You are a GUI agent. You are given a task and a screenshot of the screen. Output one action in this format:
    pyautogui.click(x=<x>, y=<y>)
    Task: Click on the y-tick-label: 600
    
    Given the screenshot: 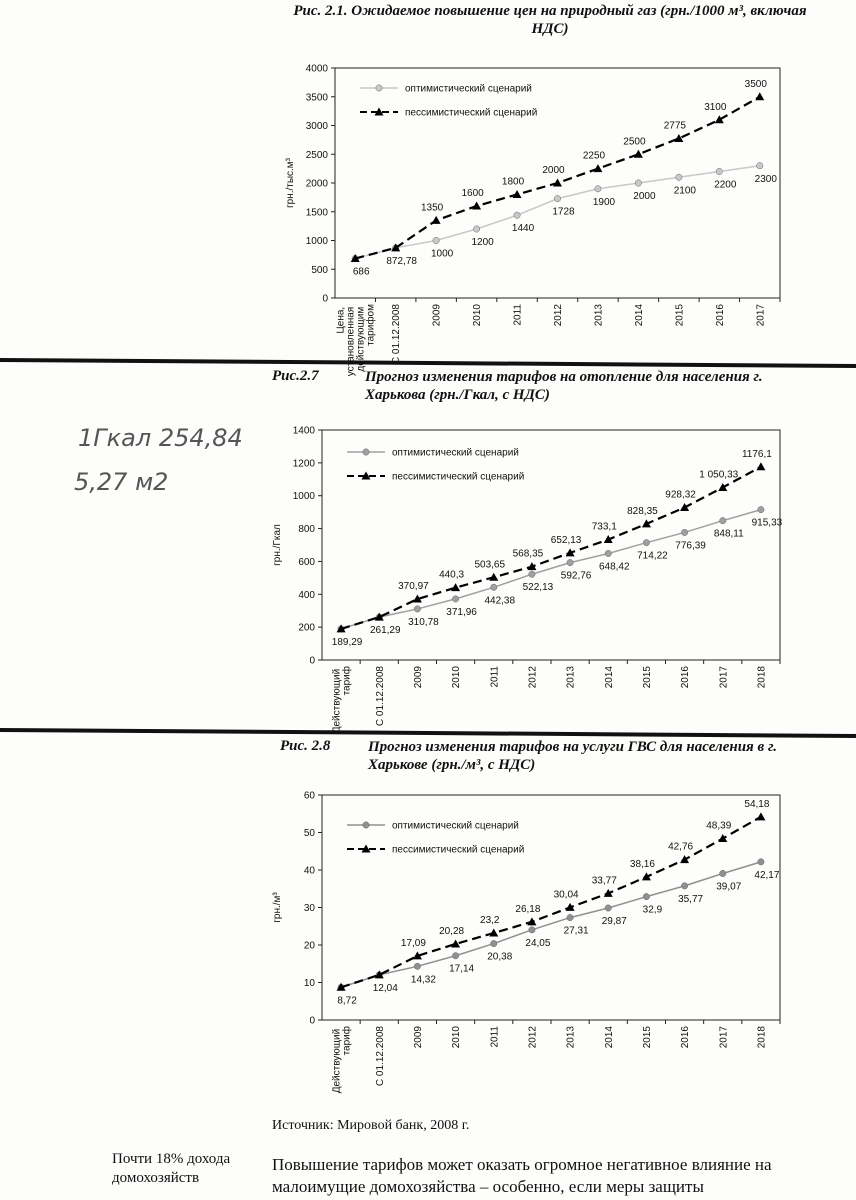 What is the action you would take?
    pyautogui.click(x=306, y=562)
    